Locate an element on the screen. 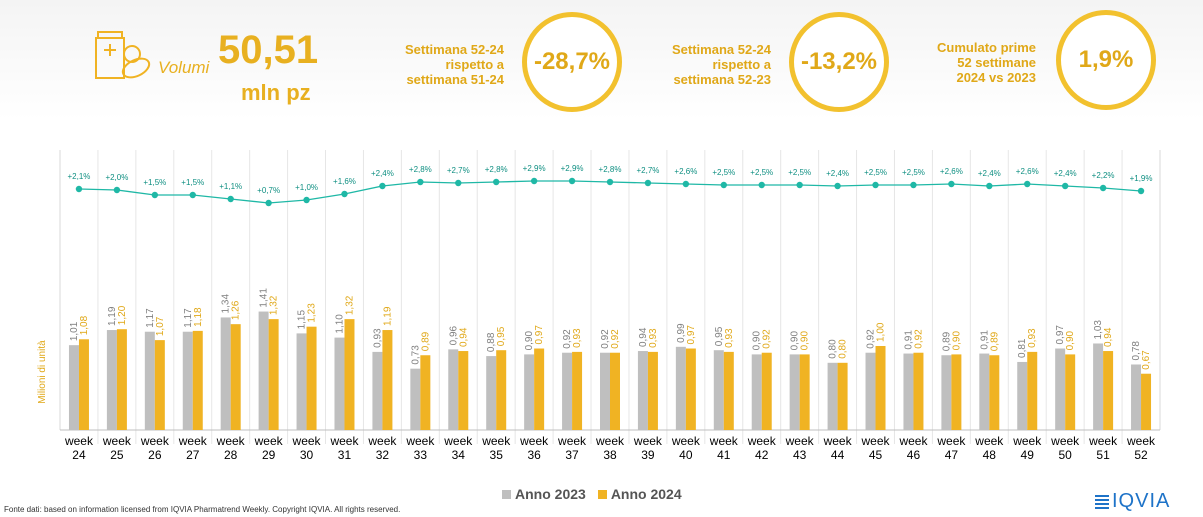 The height and width of the screenshot is (517, 1203). x-tick-number: 26 is located at coordinates (155, 455).